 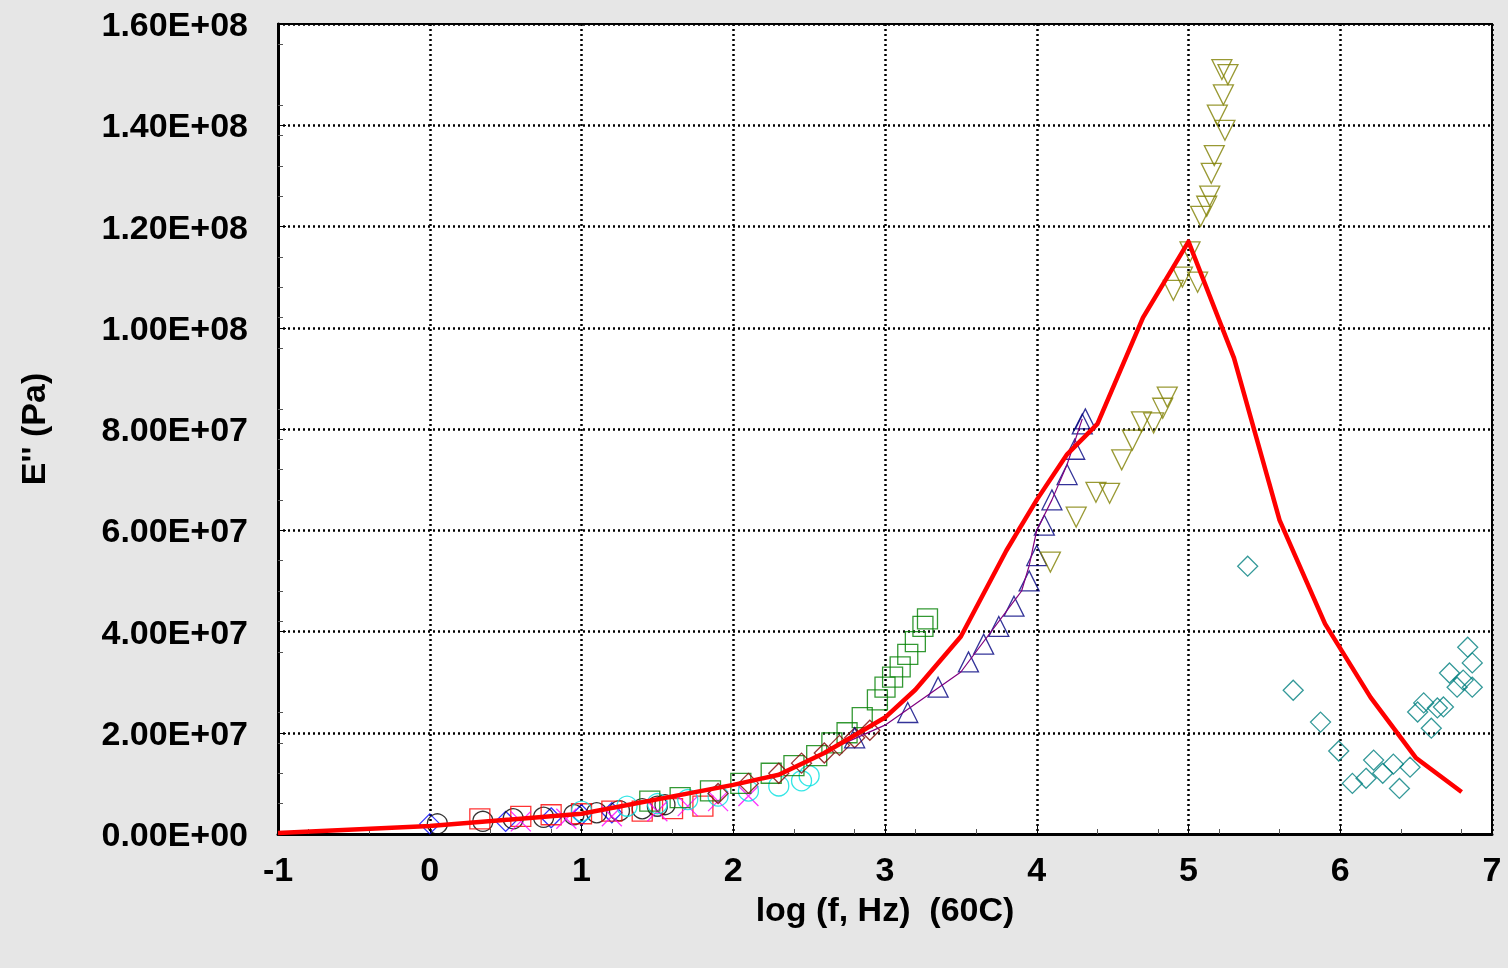 I want to click on y-tick-label: 8.00E+07, so click(x=174, y=429).